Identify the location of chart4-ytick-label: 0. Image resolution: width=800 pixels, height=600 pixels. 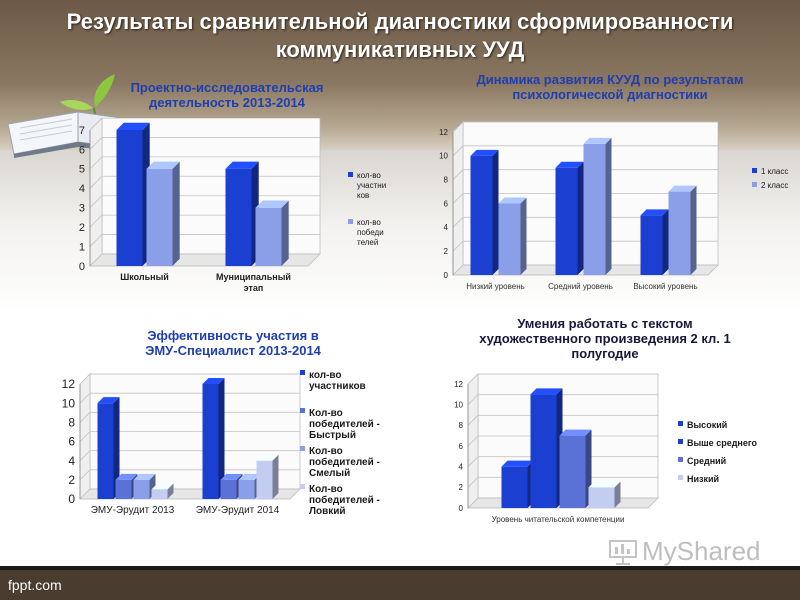
(461, 508).